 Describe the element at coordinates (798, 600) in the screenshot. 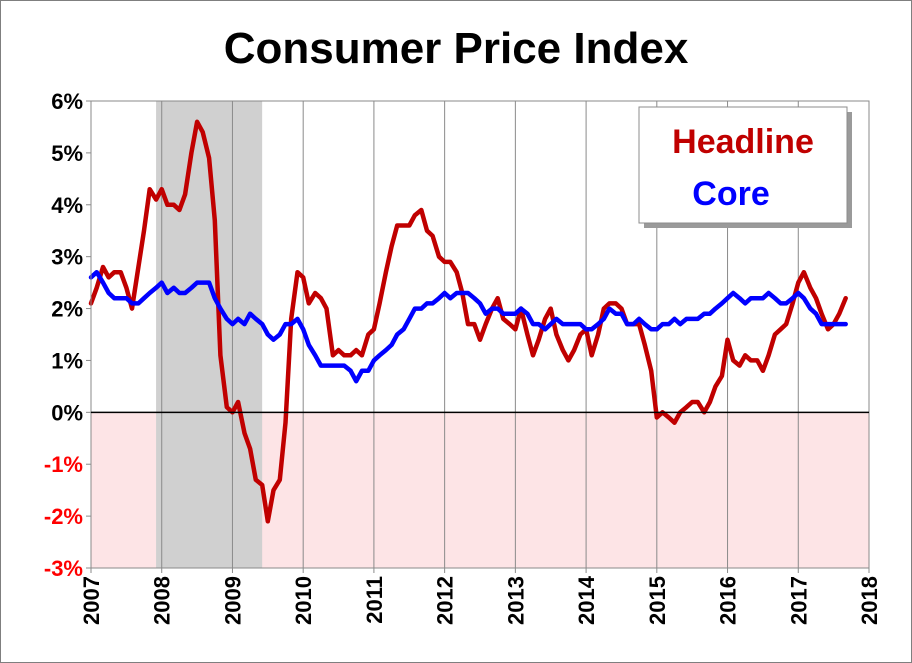

I see `x-tick-label: 2017` at that location.